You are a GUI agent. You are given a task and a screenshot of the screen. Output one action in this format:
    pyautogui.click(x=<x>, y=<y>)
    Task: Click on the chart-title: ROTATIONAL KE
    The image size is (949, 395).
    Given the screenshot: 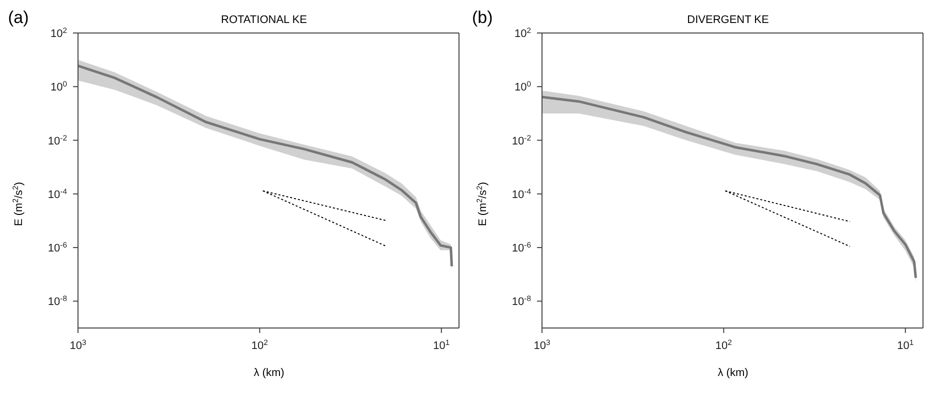 What is the action you would take?
    pyautogui.click(x=264, y=20)
    